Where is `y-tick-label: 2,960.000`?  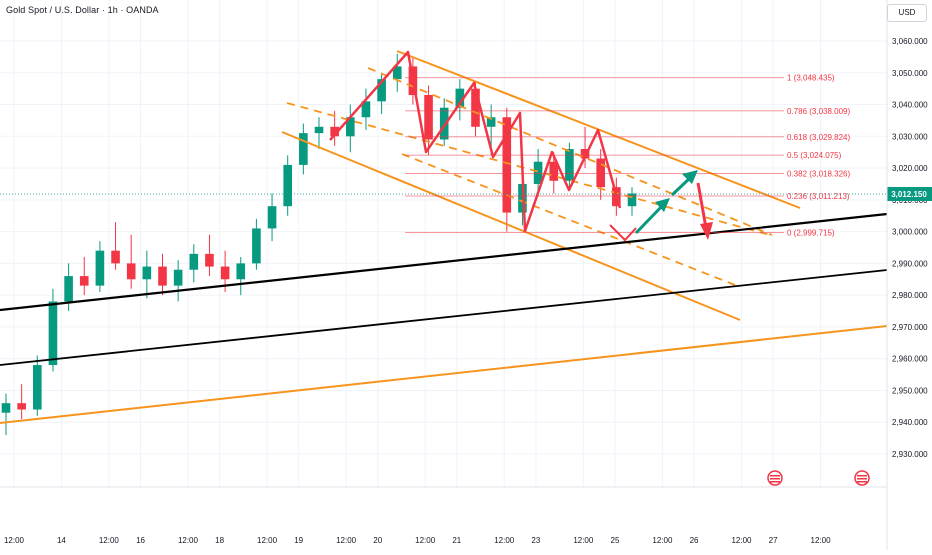
y-tick-label: 2,960.000 is located at coordinates (910, 359).